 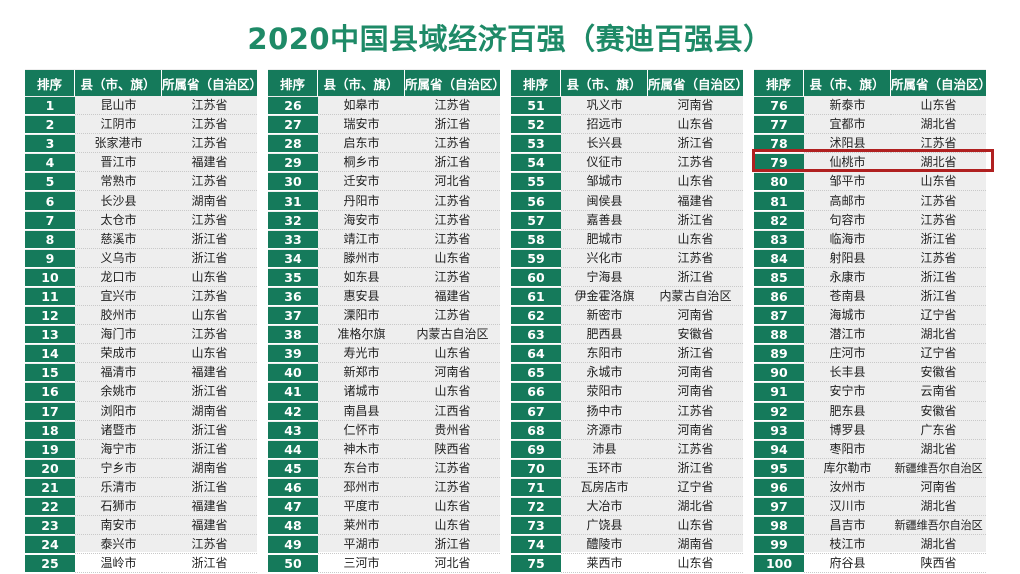 I want to click on rank-cell: 10, so click(x=50, y=277).